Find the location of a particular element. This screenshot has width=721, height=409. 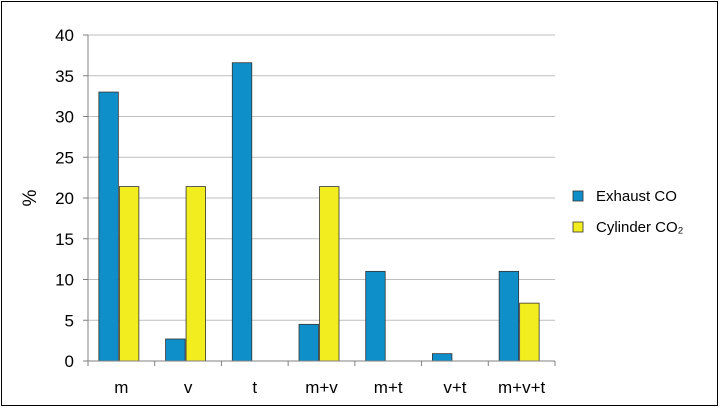

legend-label: Exhaust CO is located at coordinates (636, 196).